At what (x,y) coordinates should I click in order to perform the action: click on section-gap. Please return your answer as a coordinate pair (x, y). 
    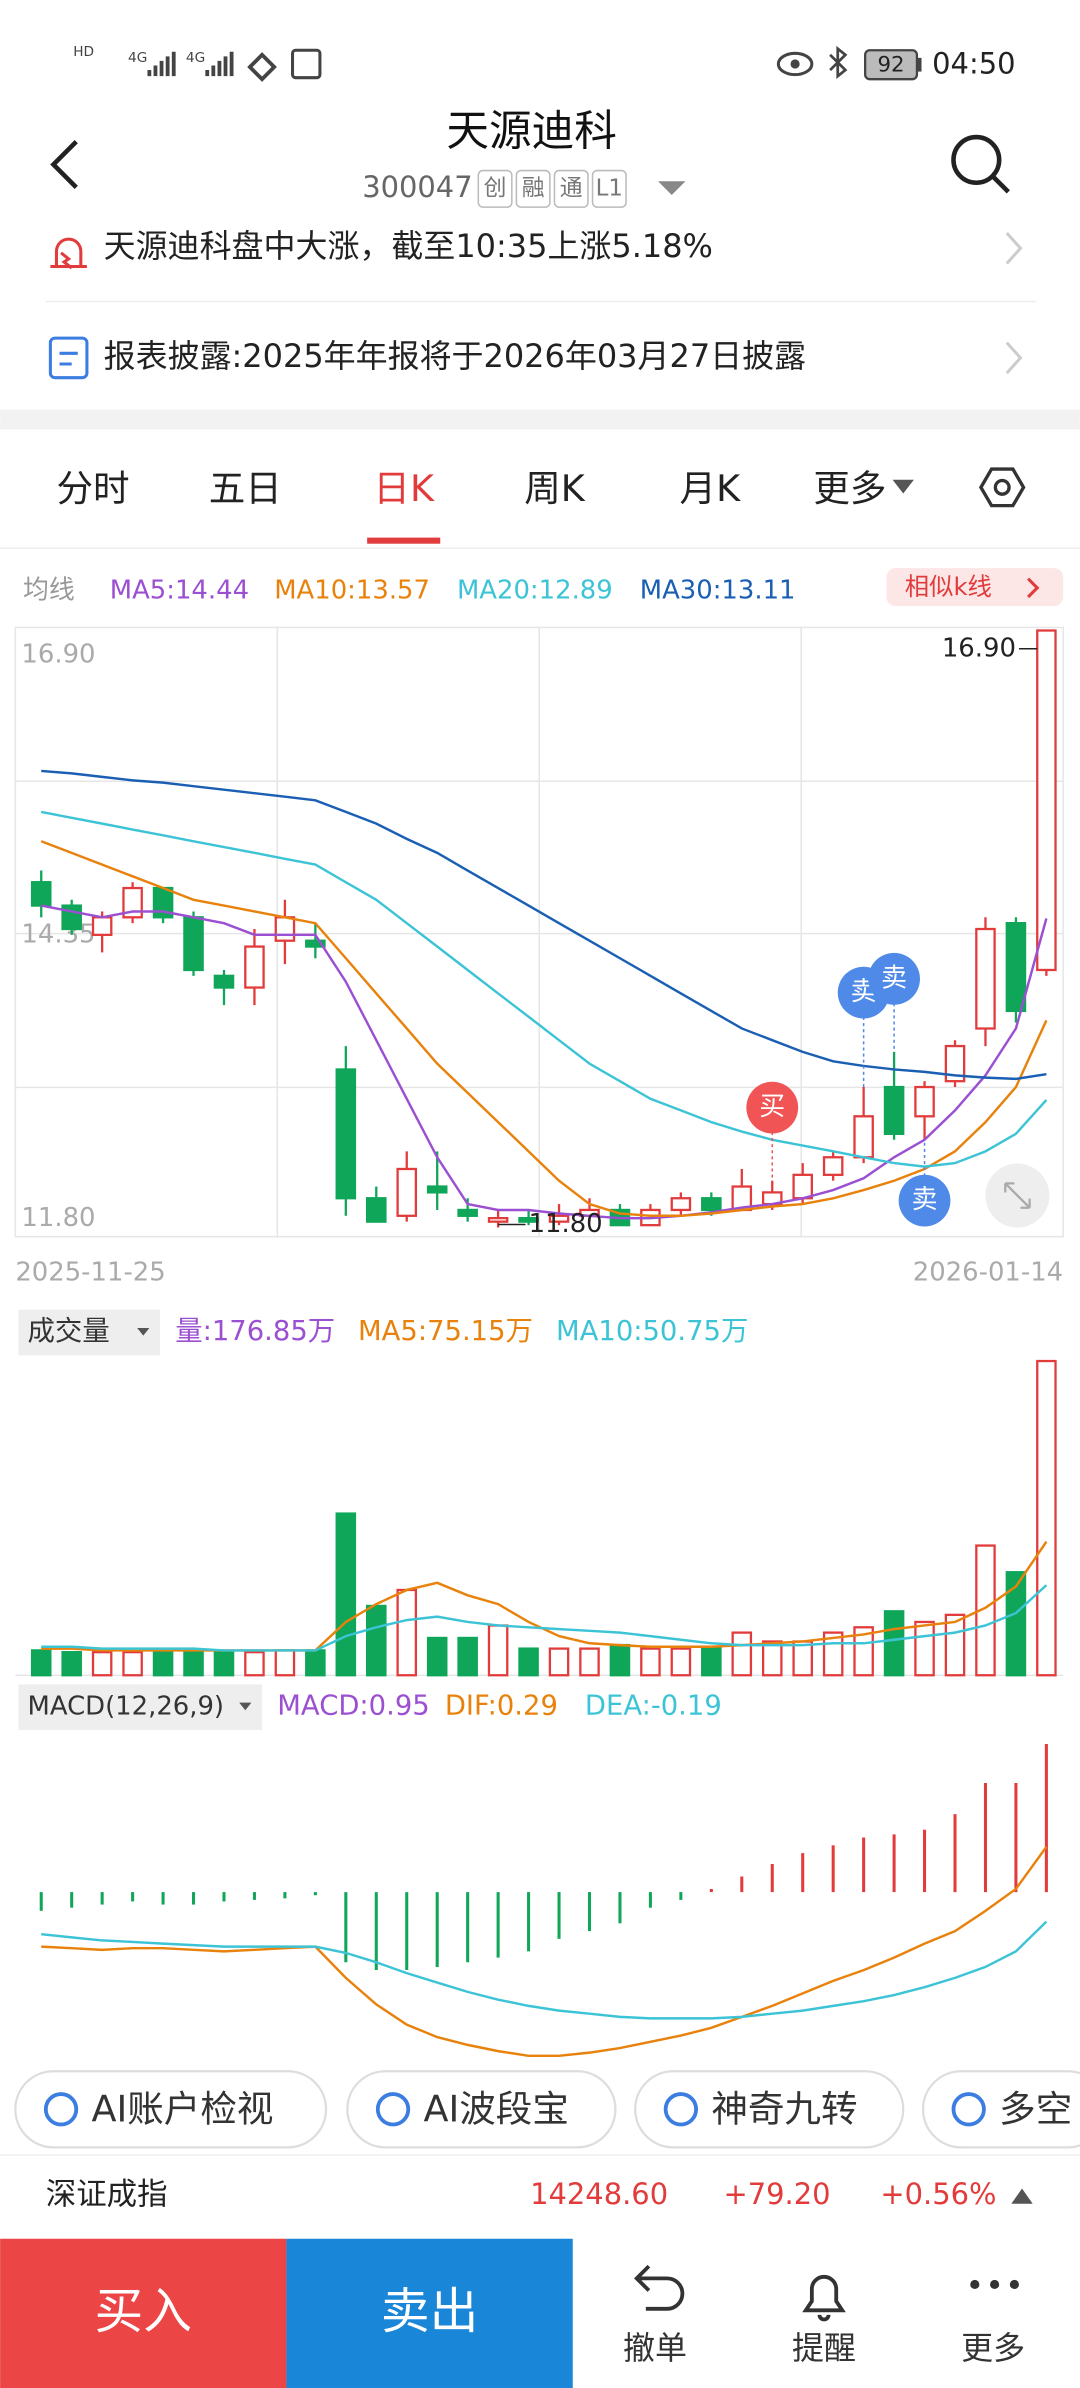
    Looking at the image, I should click on (540, 419).